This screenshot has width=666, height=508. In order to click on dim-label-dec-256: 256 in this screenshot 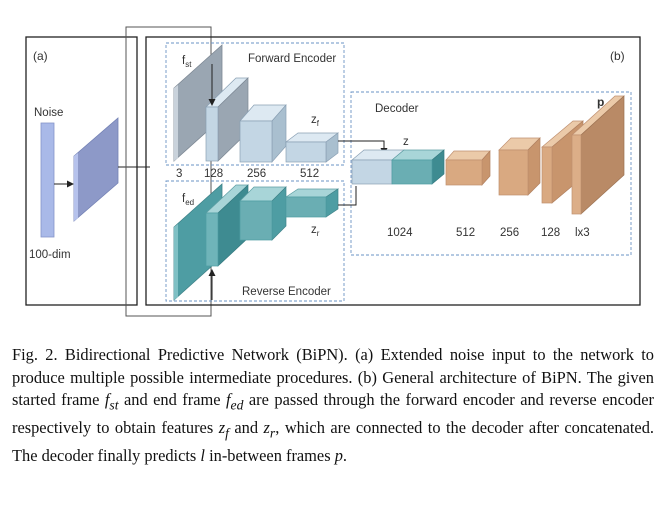, I will do `click(509, 233)`.